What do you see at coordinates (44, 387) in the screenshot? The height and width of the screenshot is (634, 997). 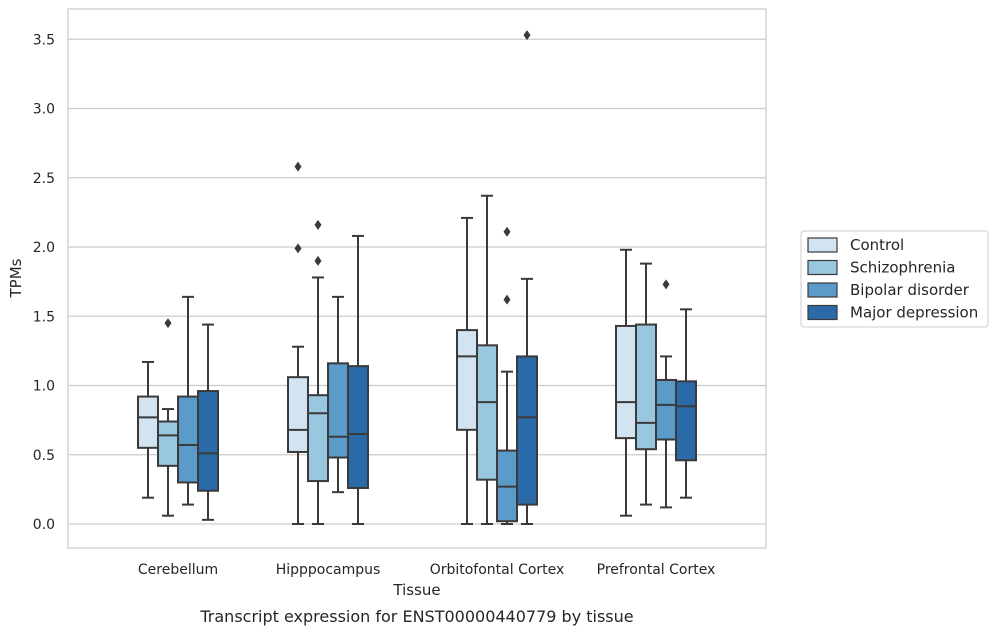 I see `y-tick-label: 1.0` at bounding box center [44, 387].